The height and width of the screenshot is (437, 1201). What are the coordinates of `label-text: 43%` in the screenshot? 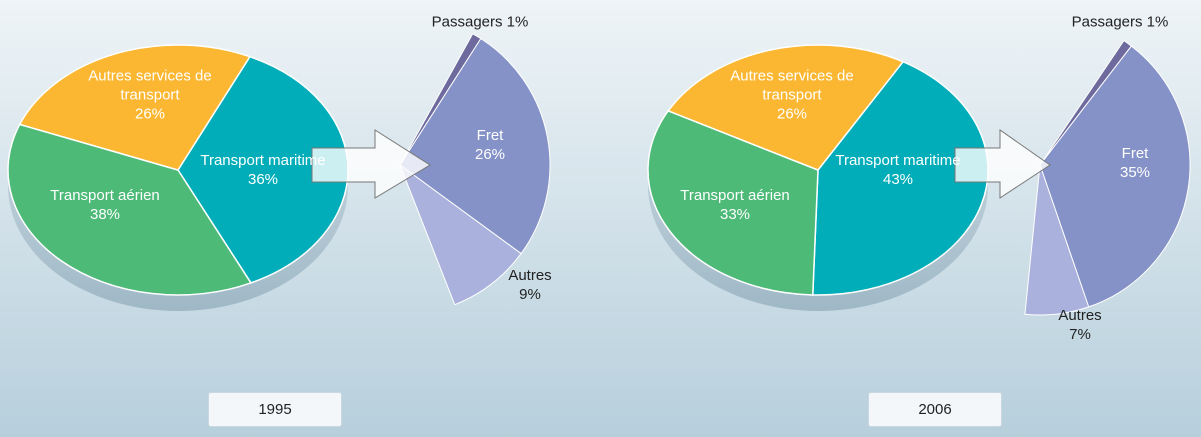 It's located at (898, 179).